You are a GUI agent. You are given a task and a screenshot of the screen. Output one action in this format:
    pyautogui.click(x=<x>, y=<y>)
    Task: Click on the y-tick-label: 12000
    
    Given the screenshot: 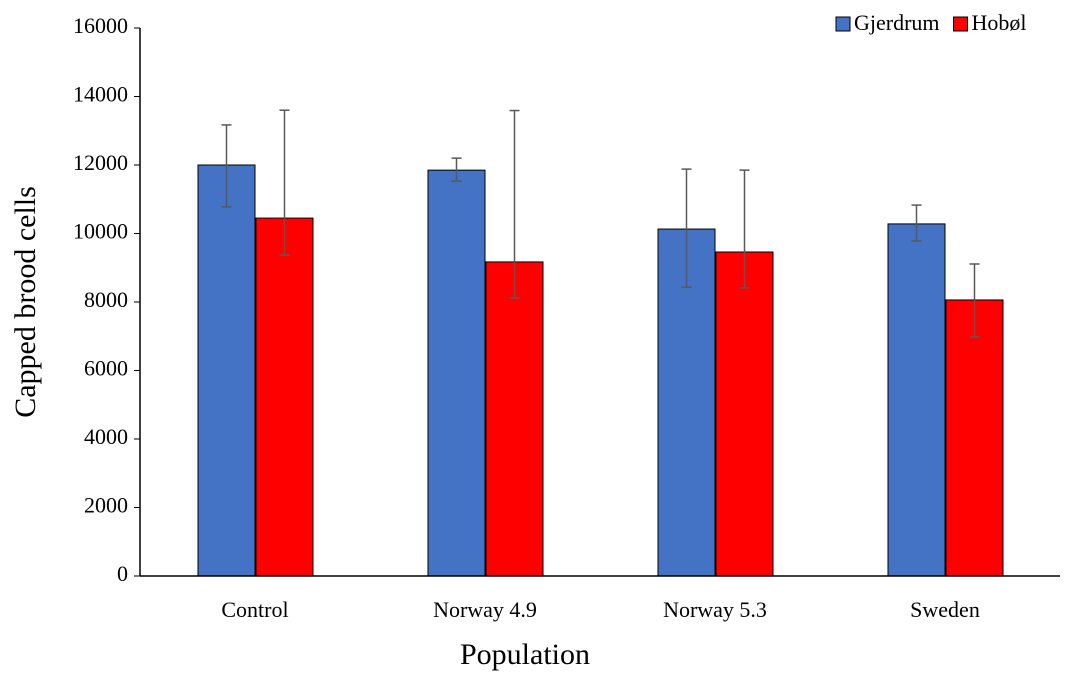 What is the action you would take?
    pyautogui.click(x=100, y=162)
    